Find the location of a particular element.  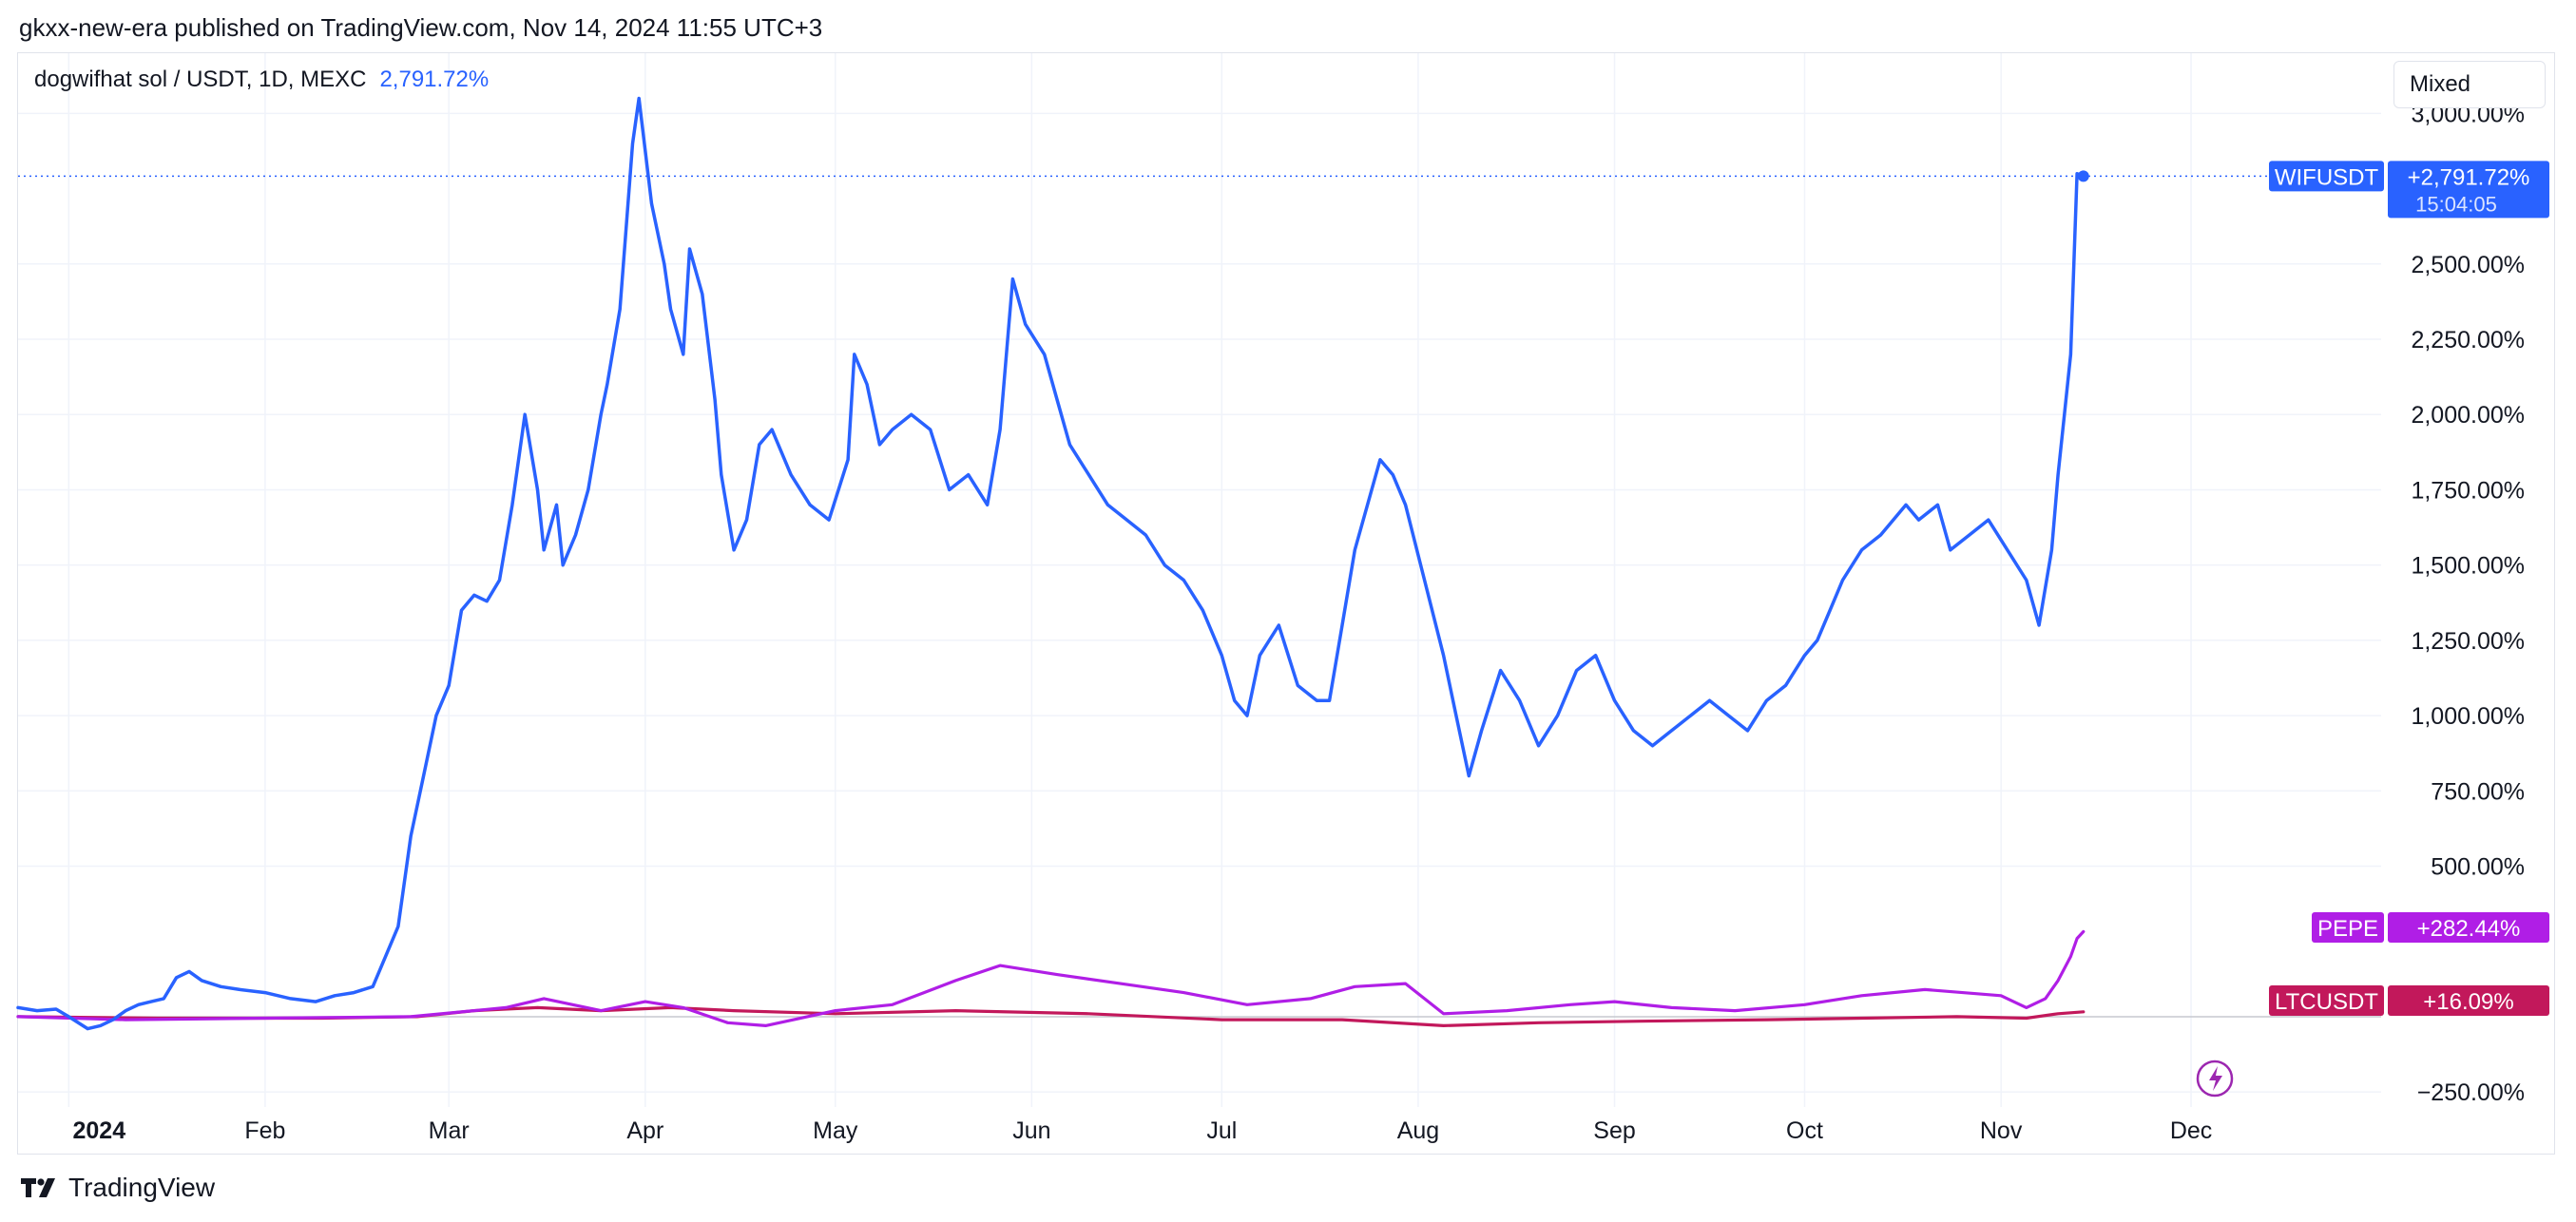

x-tick-label: Mar is located at coordinates (450, 1131).